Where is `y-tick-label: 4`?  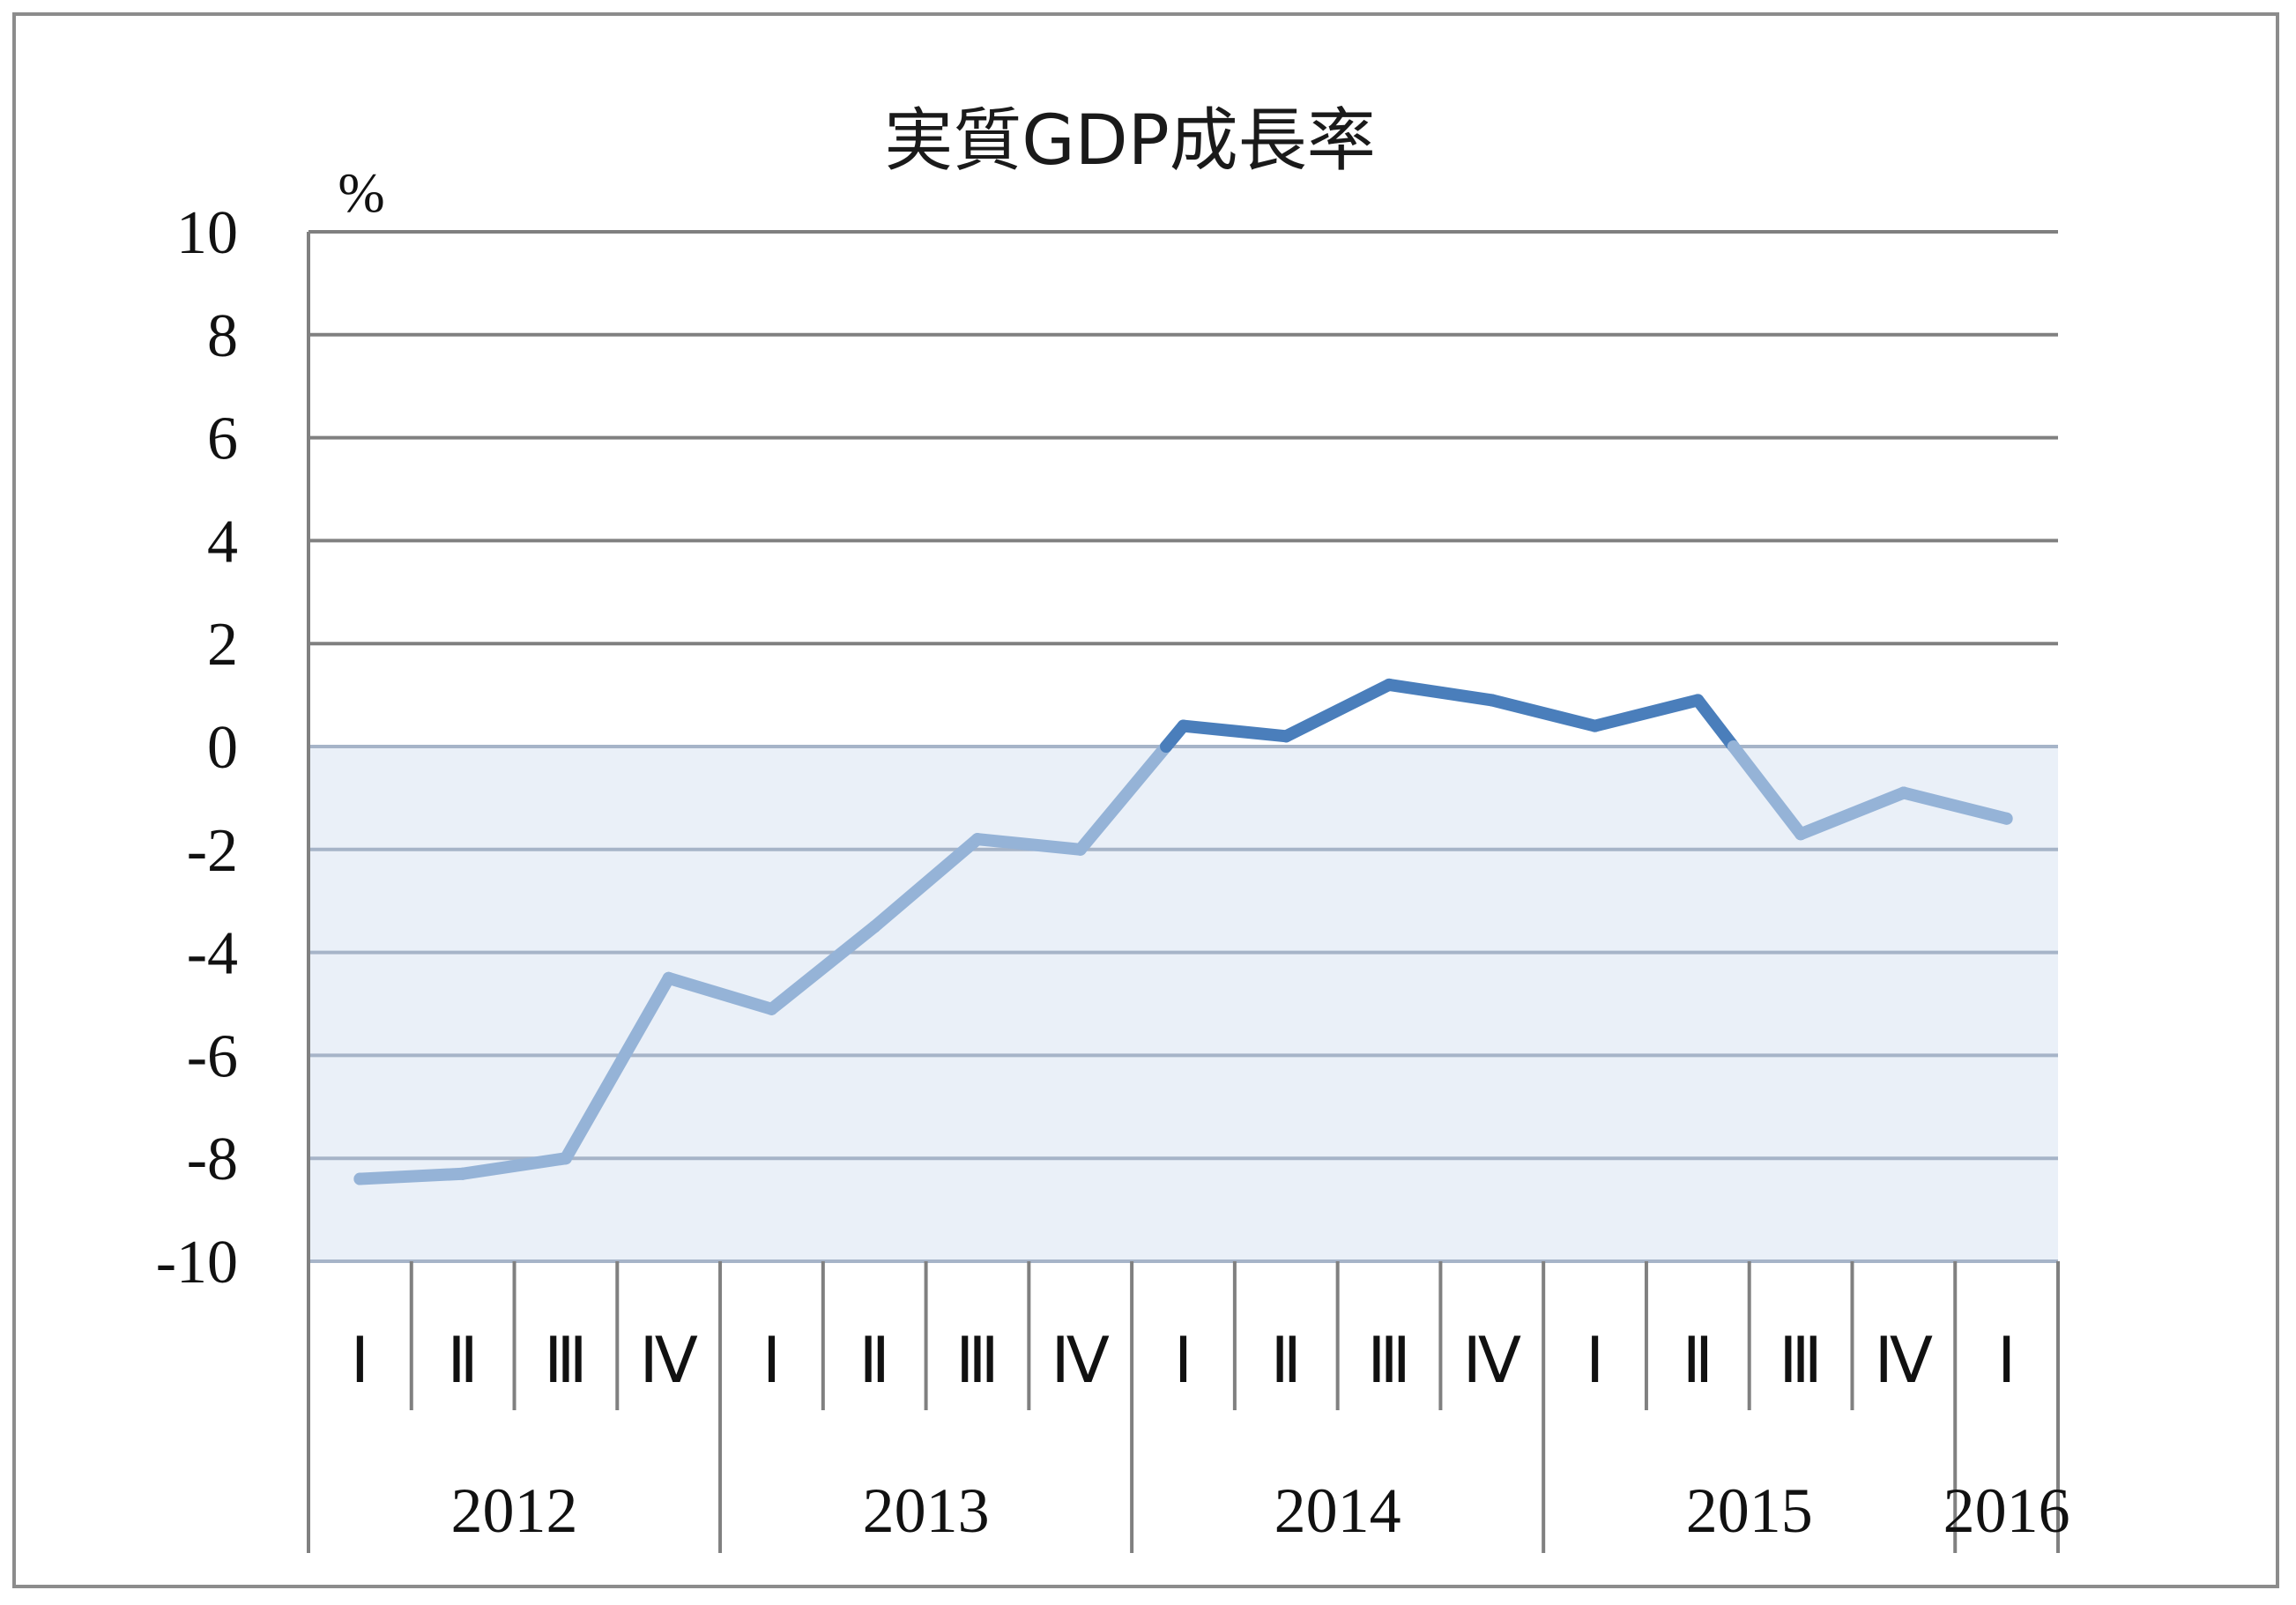
y-tick-label: 4 is located at coordinates (222, 542).